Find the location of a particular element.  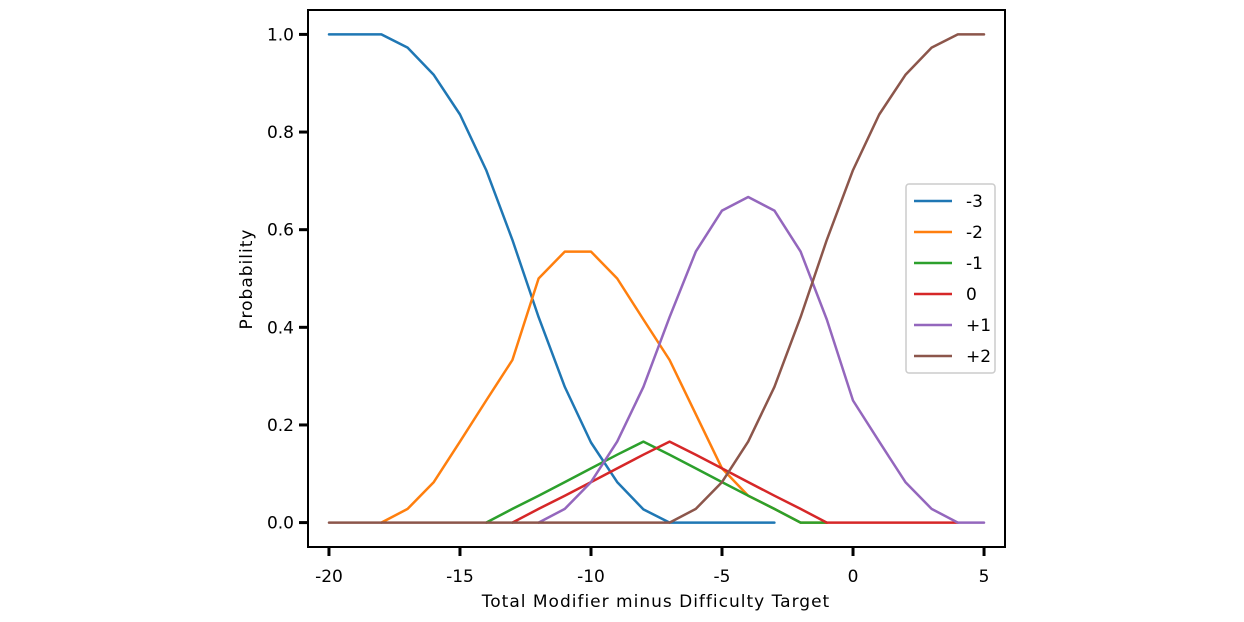

x-tick-label: -15 is located at coordinates (460, 577).